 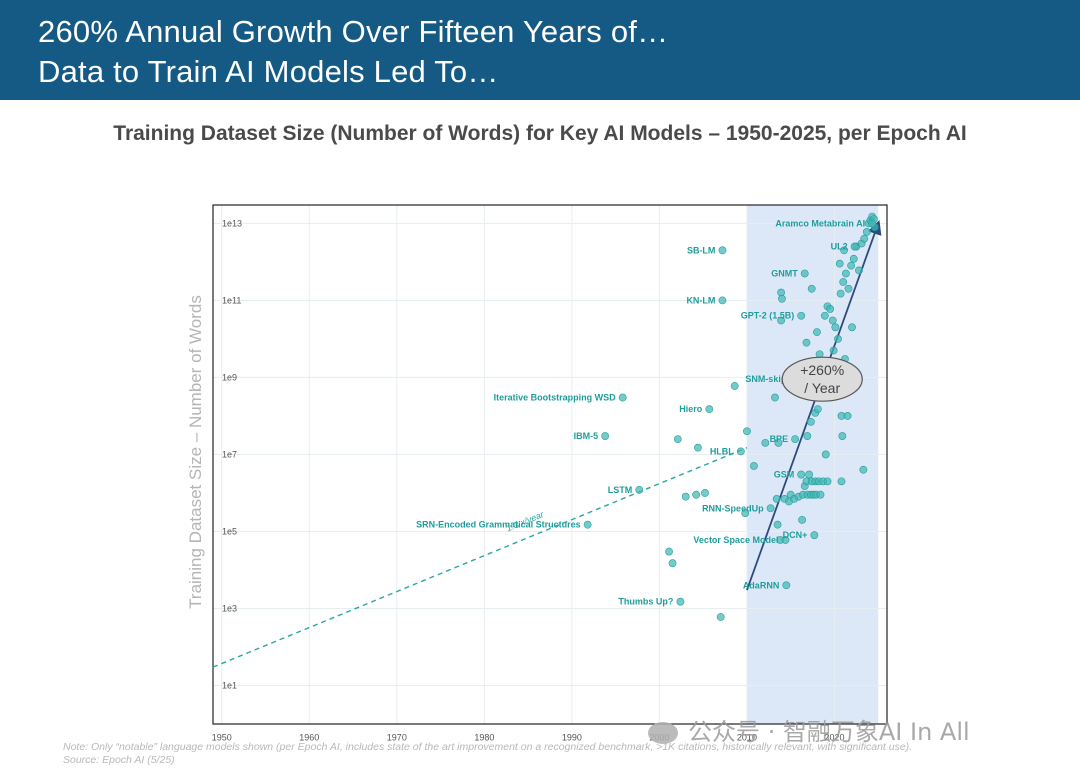 I want to click on highlight-region, so click(x=812, y=464).